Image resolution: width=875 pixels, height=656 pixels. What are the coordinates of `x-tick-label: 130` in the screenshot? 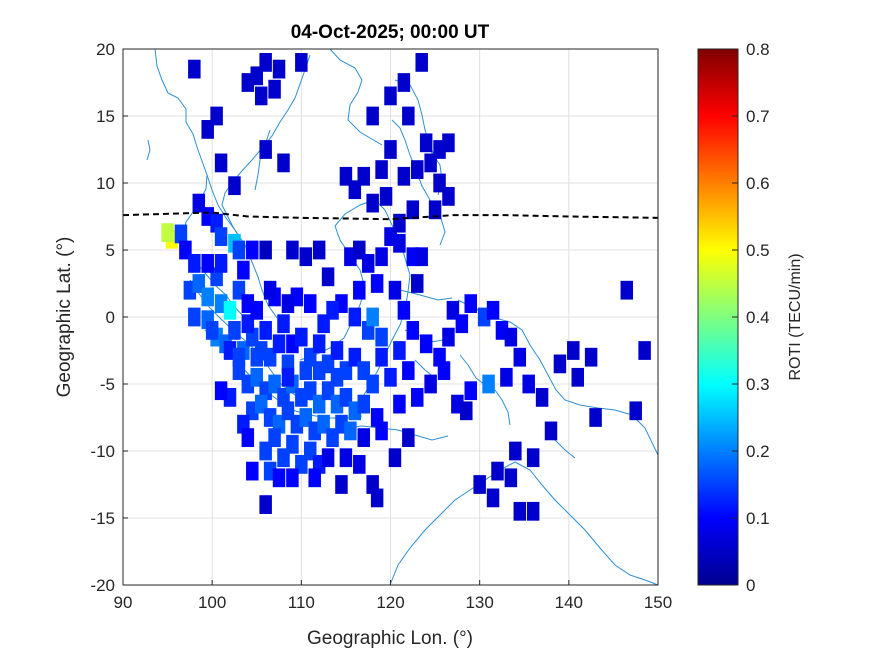 It's located at (479, 602).